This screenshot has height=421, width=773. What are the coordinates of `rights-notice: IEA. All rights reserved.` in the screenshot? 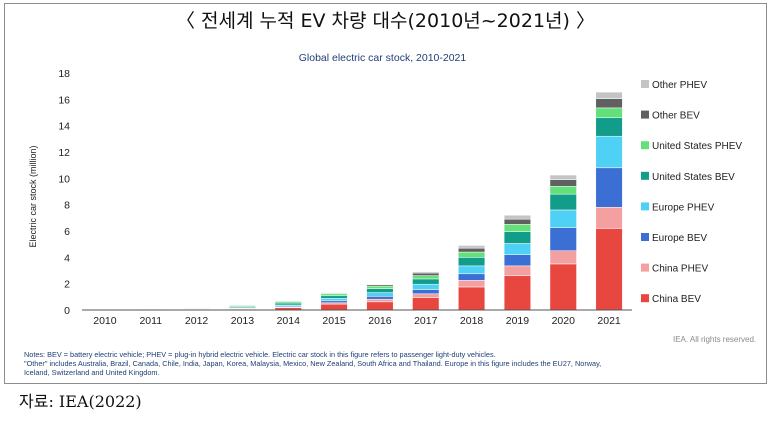 It's located at (715, 339).